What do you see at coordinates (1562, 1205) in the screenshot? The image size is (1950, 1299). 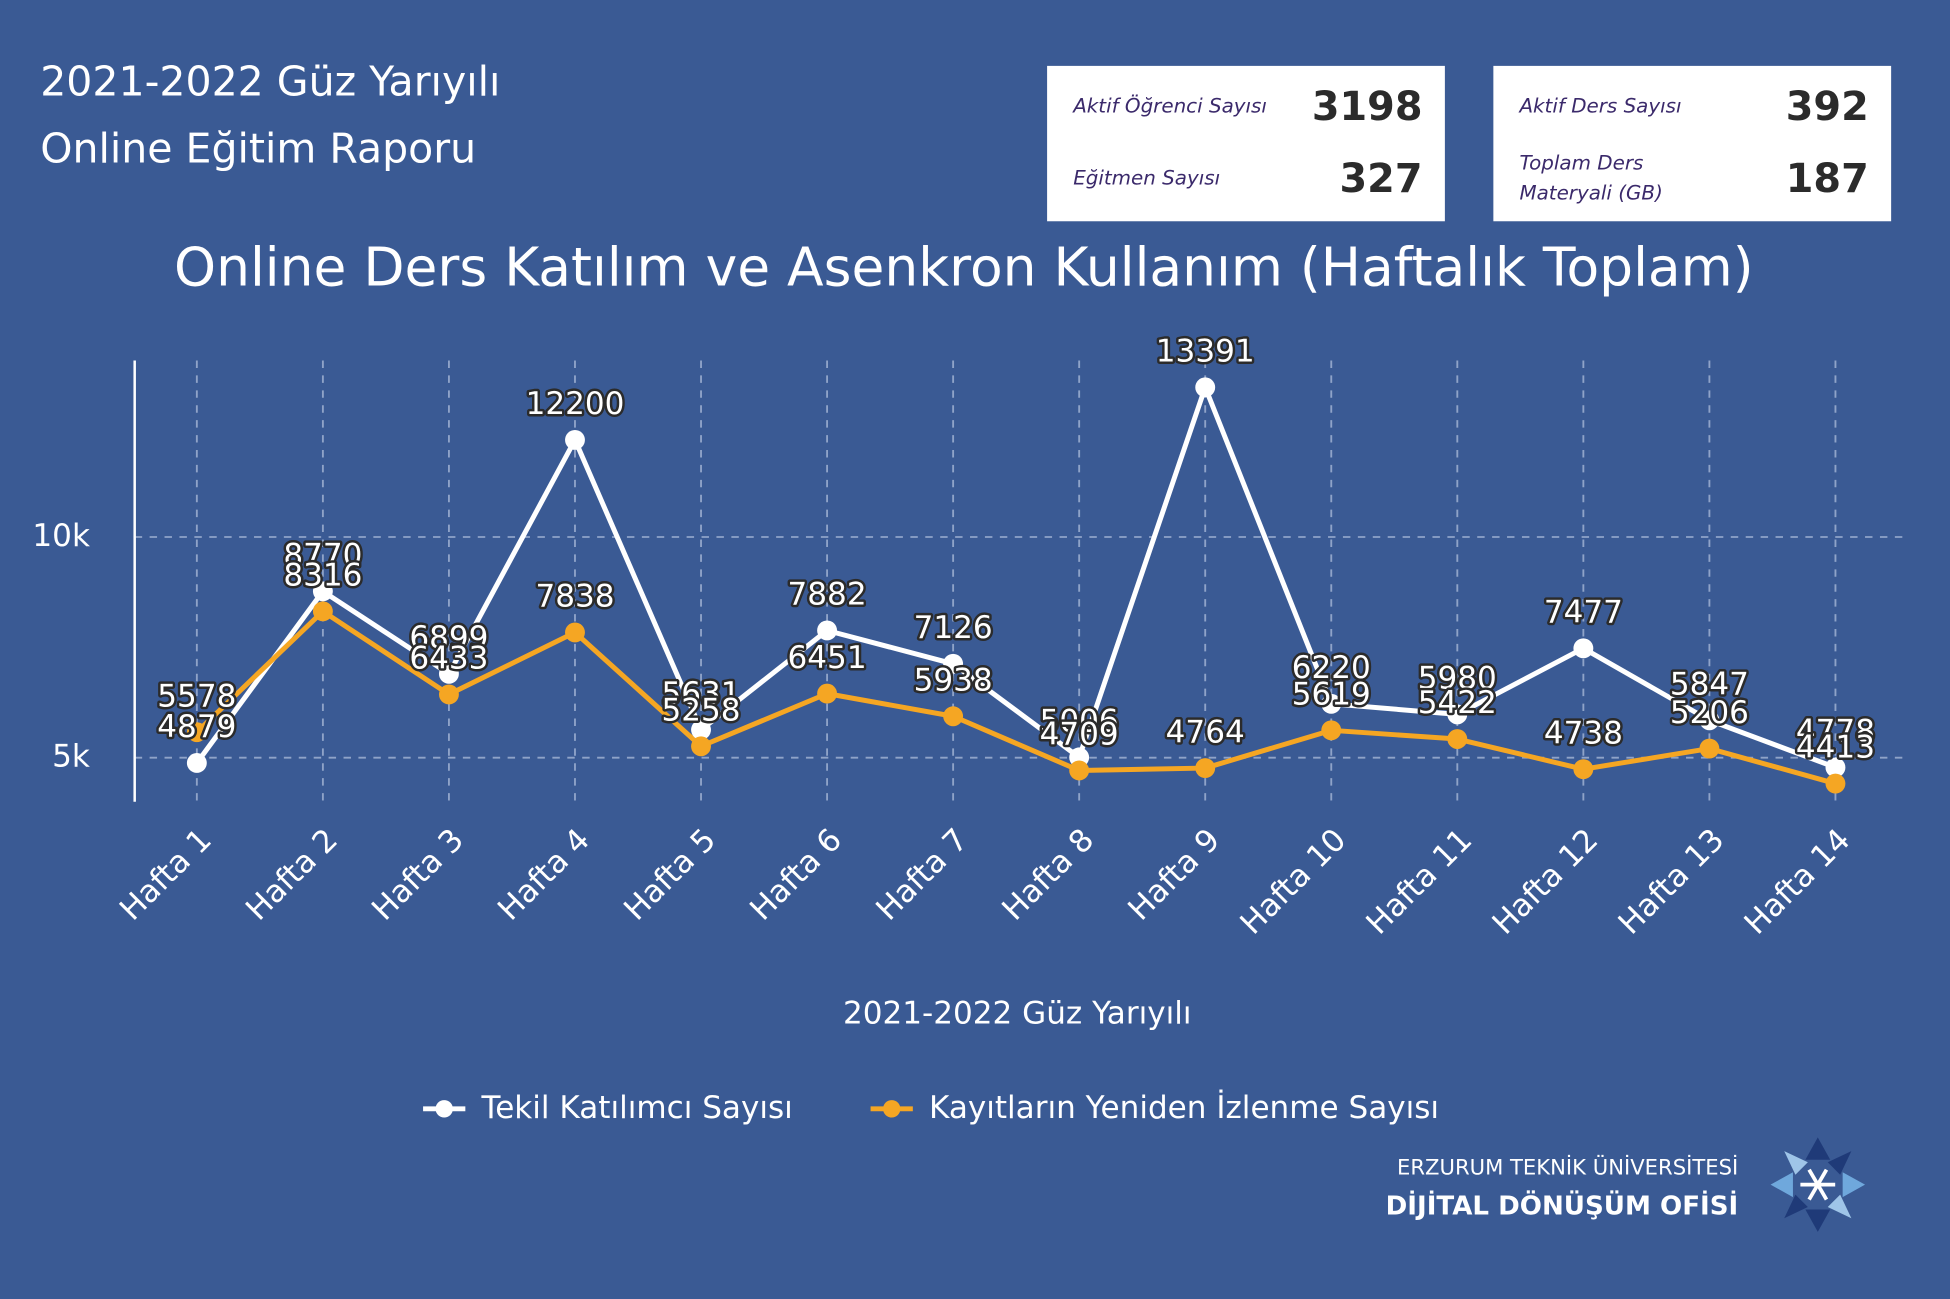 I see `unit-name: DİJİTAL DÖNÜŞÜM OFİSİ` at bounding box center [1562, 1205].